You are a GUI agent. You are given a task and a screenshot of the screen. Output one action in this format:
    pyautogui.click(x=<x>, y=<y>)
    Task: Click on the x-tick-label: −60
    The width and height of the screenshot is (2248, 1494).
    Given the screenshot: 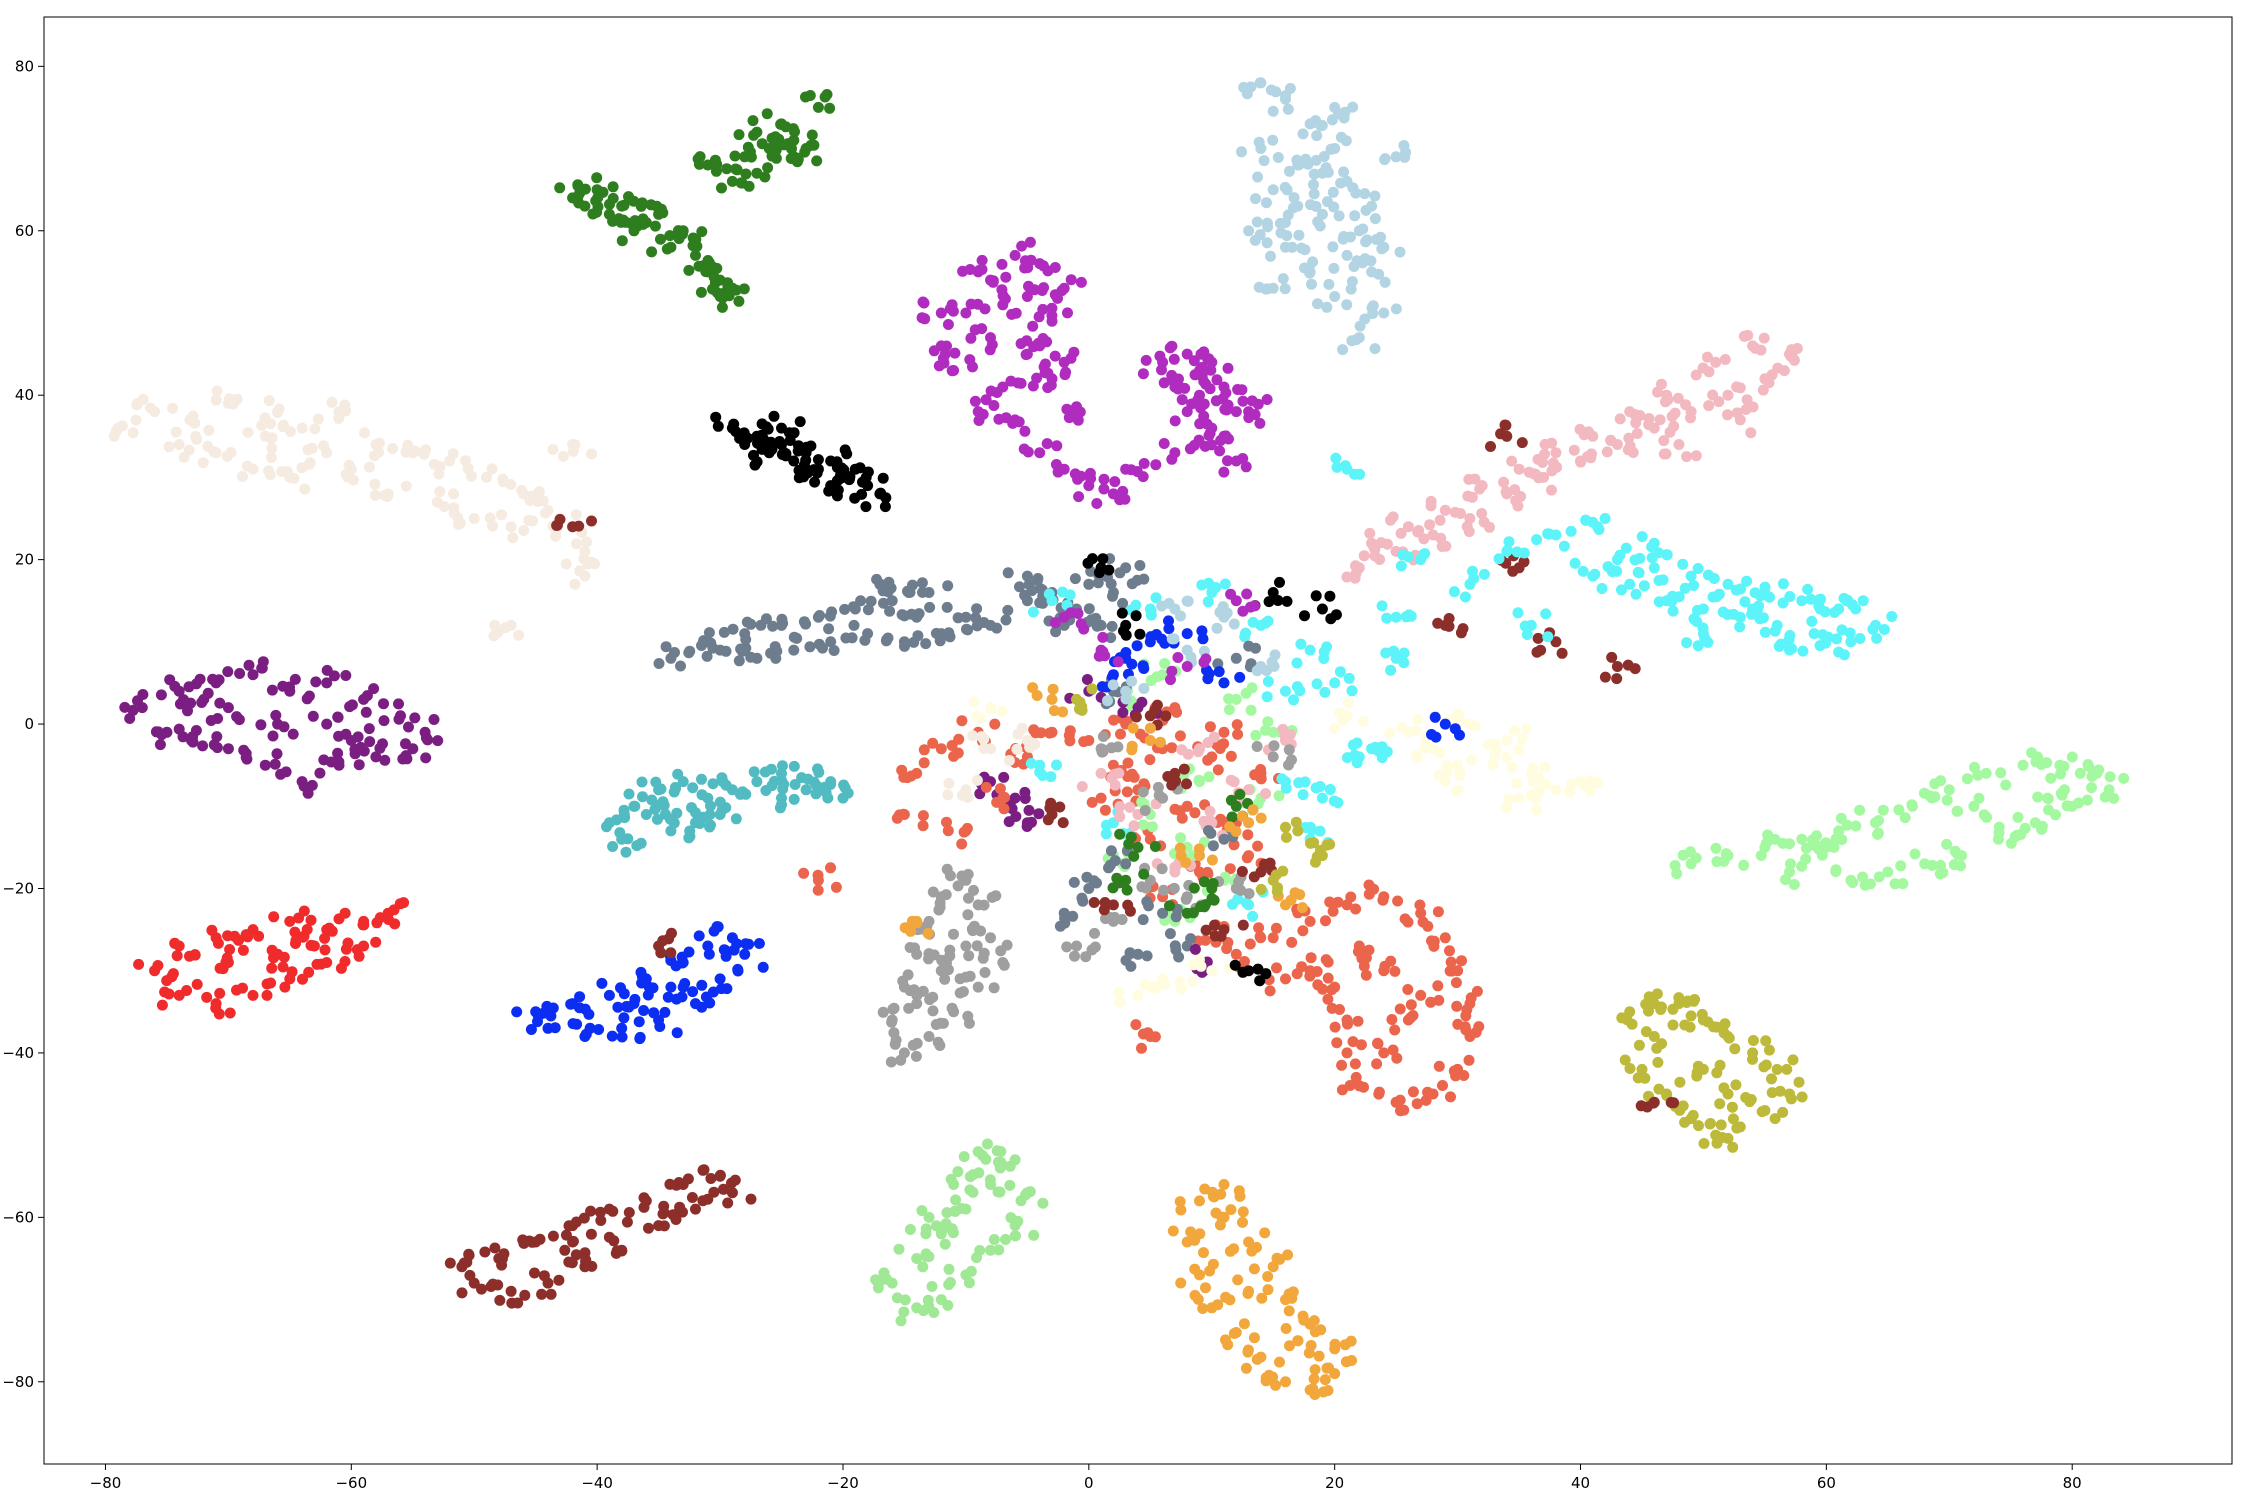 What is the action you would take?
    pyautogui.click(x=351, y=1483)
    